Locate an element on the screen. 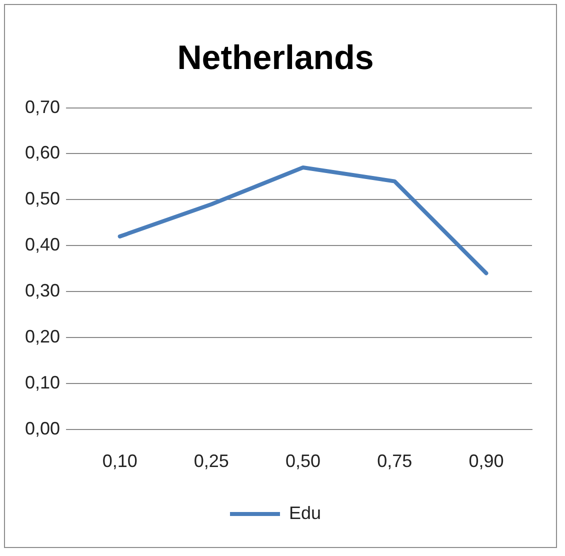  y-tick-label: 0,70 is located at coordinates (42, 106).